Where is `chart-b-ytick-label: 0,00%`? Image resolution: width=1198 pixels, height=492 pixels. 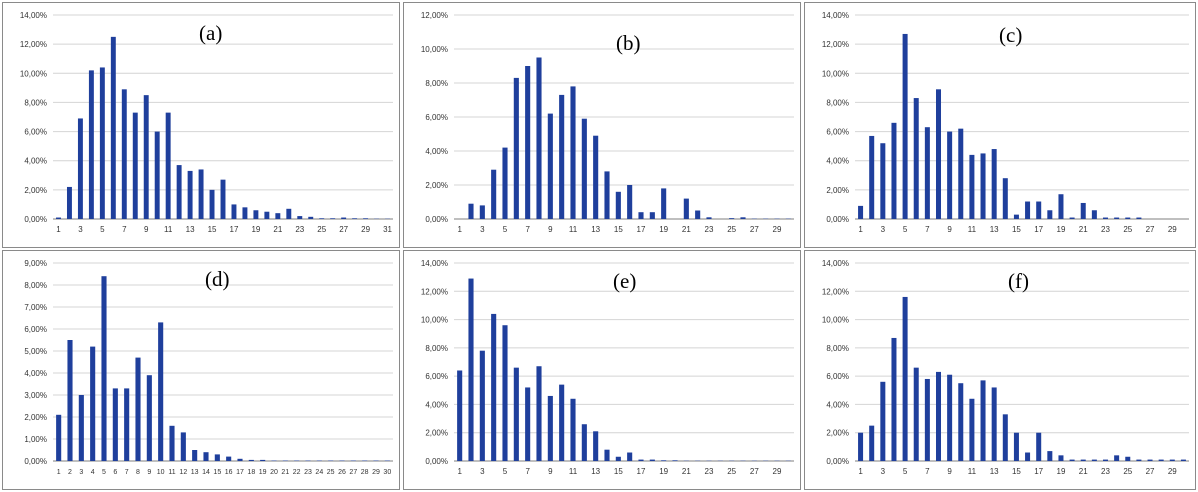 chart-b-ytick-label: 0,00% is located at coordinates (436, 219).